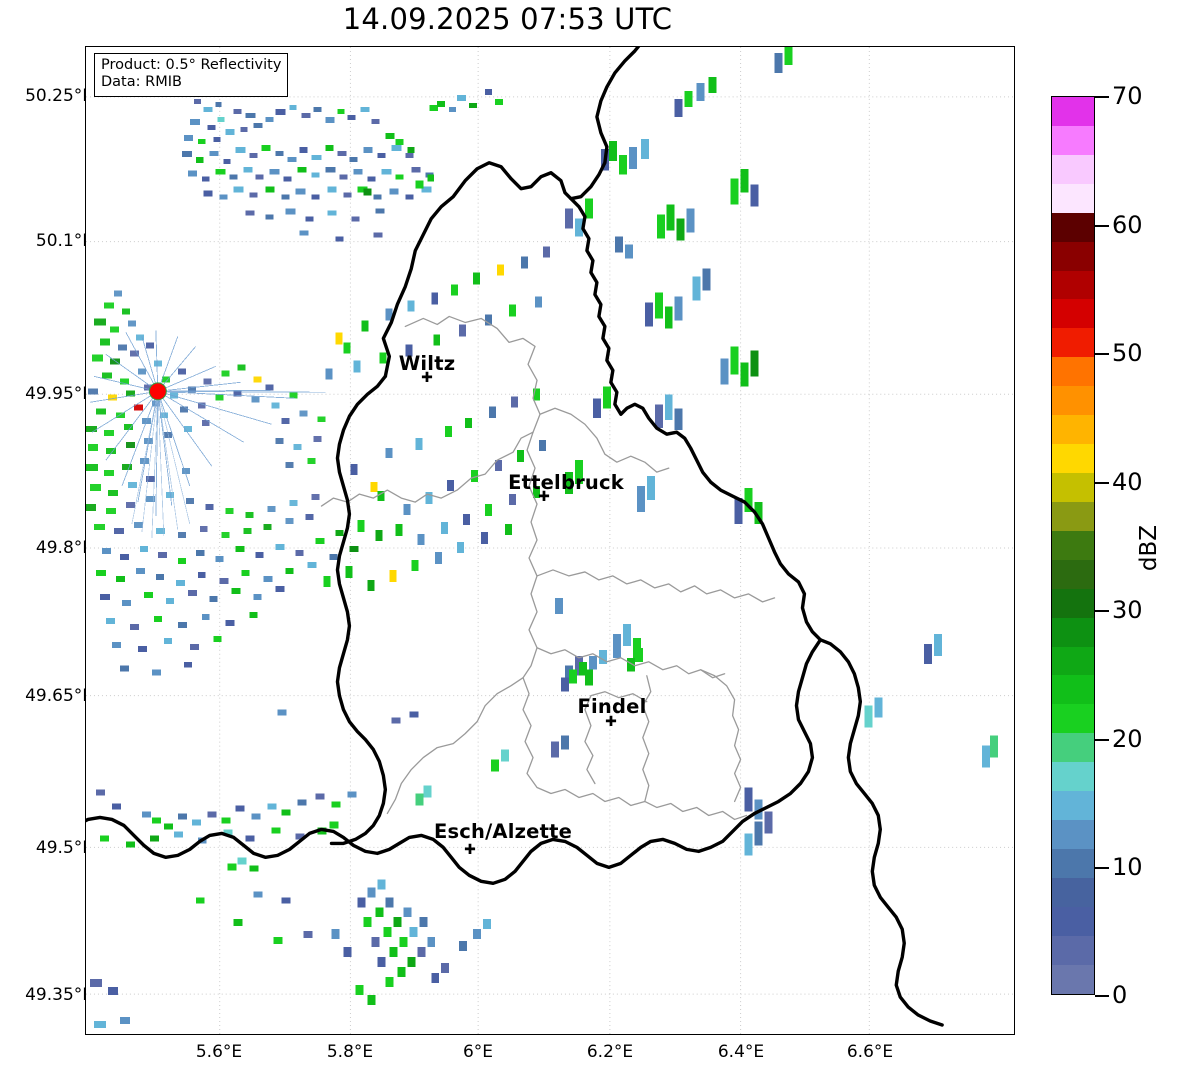 Image resolution: width=1184 pixels, height=1081 pixels. Describe the element at coordinates (1127, 225) in the screenshot. I see `colorbar-tick-label: 60` at that location.